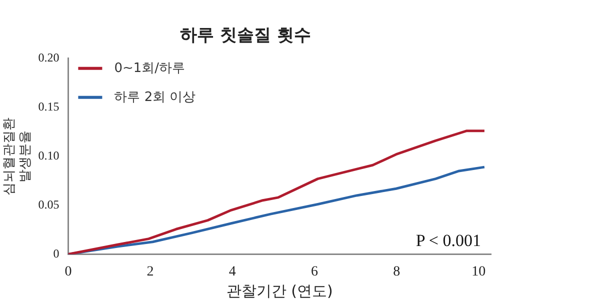 The image size is (591, 303). I want to click on x-tick-label: 8, so click(396, 272).